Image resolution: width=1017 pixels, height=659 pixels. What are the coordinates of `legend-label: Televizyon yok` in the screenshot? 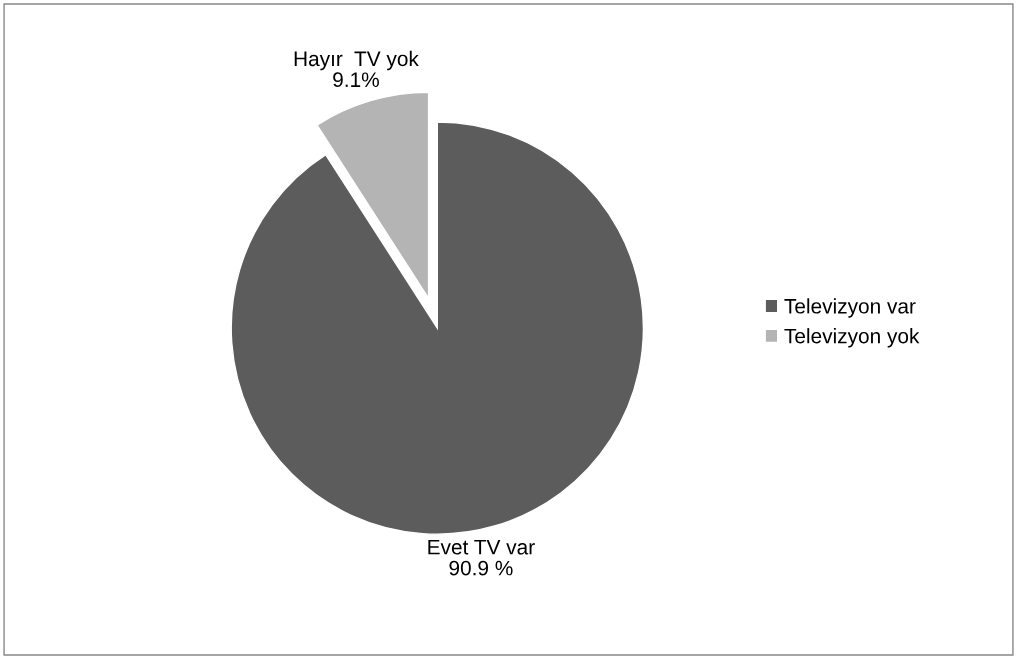 It's located at (852, 338).